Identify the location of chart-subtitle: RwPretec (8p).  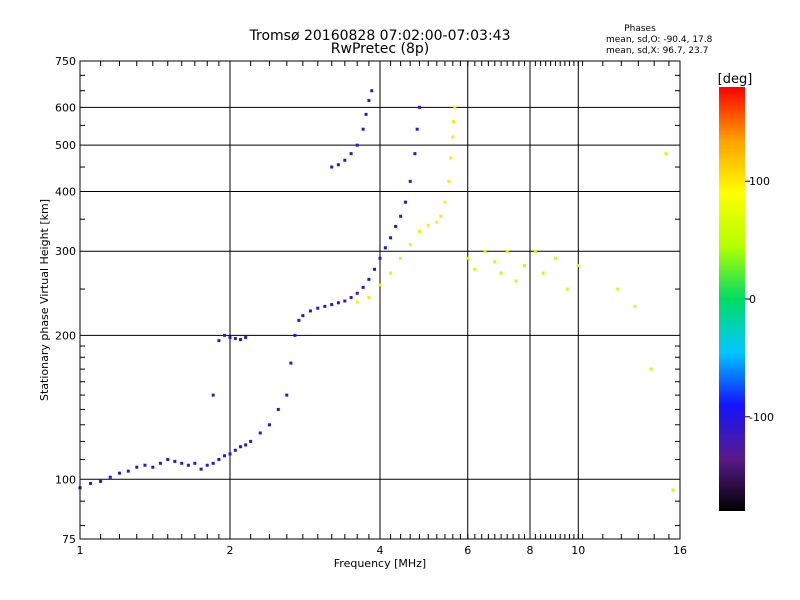
(380, 49).